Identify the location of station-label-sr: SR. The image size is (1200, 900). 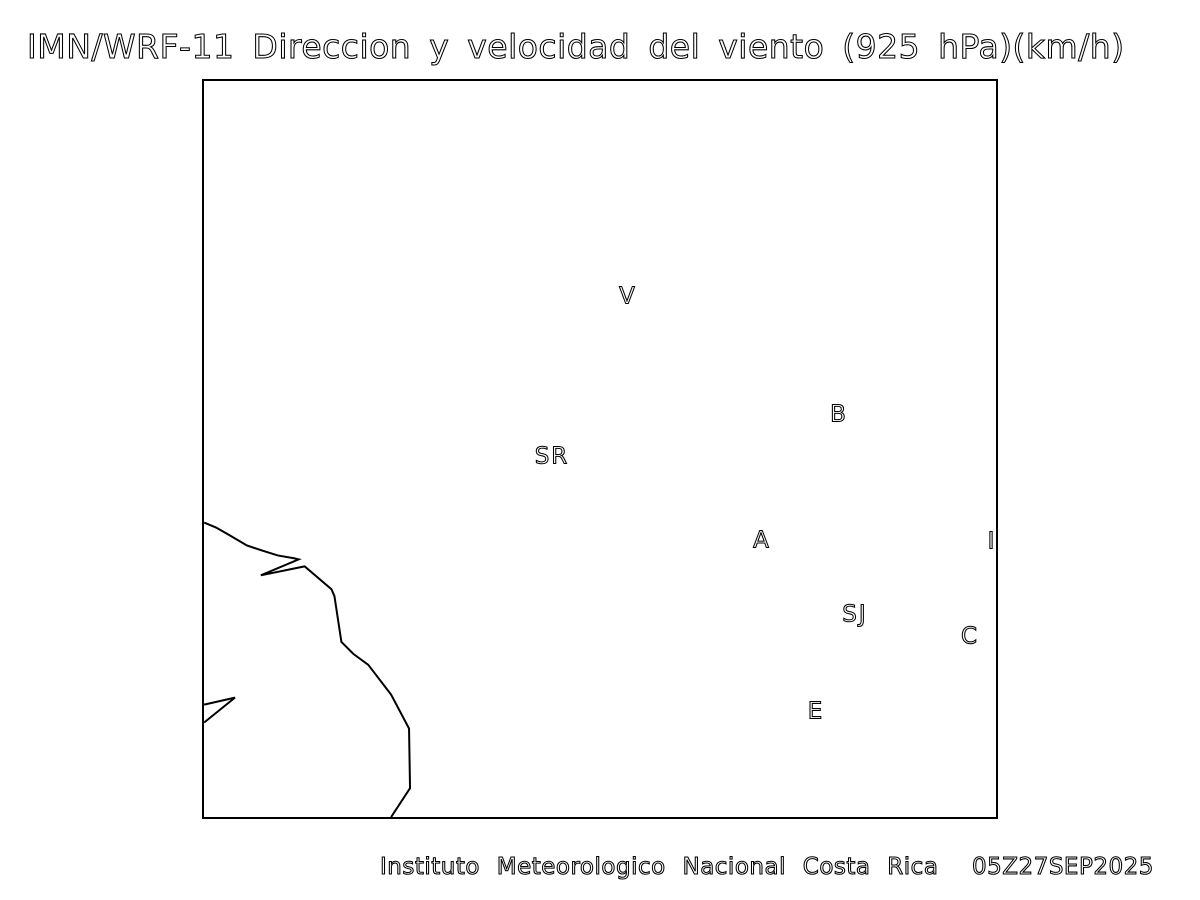
(552, 456).